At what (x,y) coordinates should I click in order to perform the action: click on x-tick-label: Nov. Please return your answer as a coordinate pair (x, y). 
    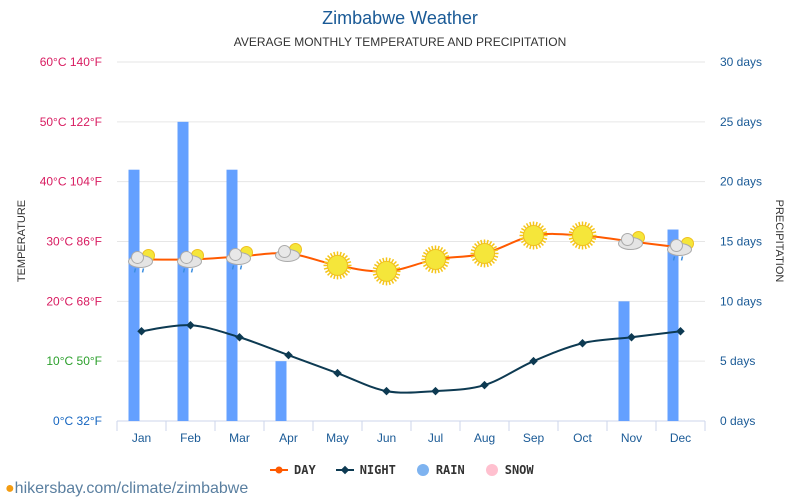
    Looking at the image, I should click on (631, 438).